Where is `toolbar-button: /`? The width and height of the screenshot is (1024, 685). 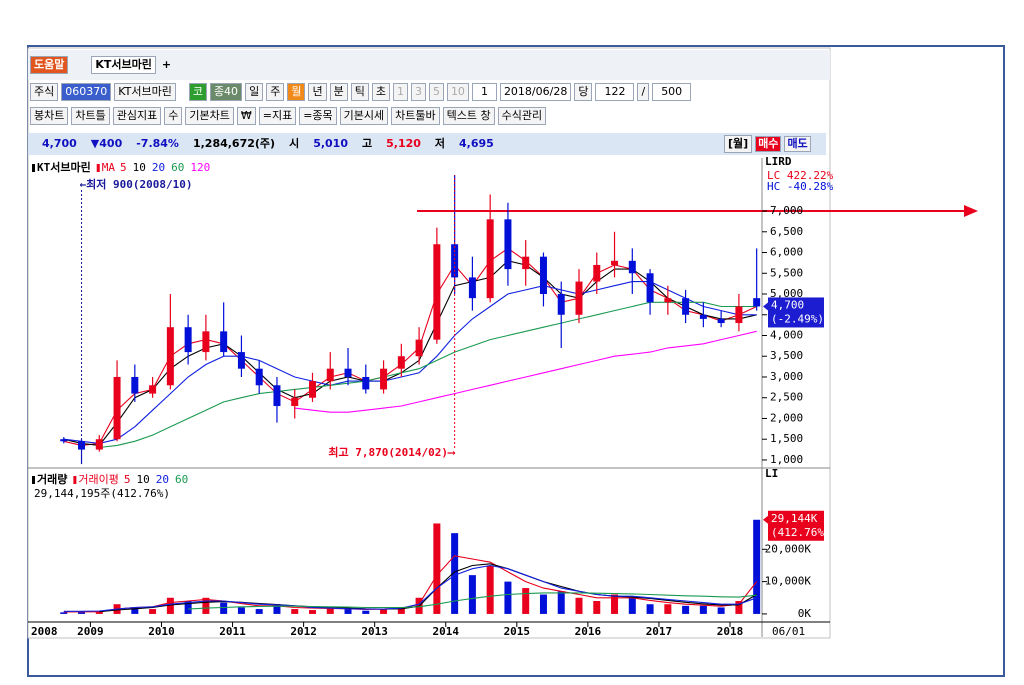 toolbar-button: / is located at coordinates (643, 92).